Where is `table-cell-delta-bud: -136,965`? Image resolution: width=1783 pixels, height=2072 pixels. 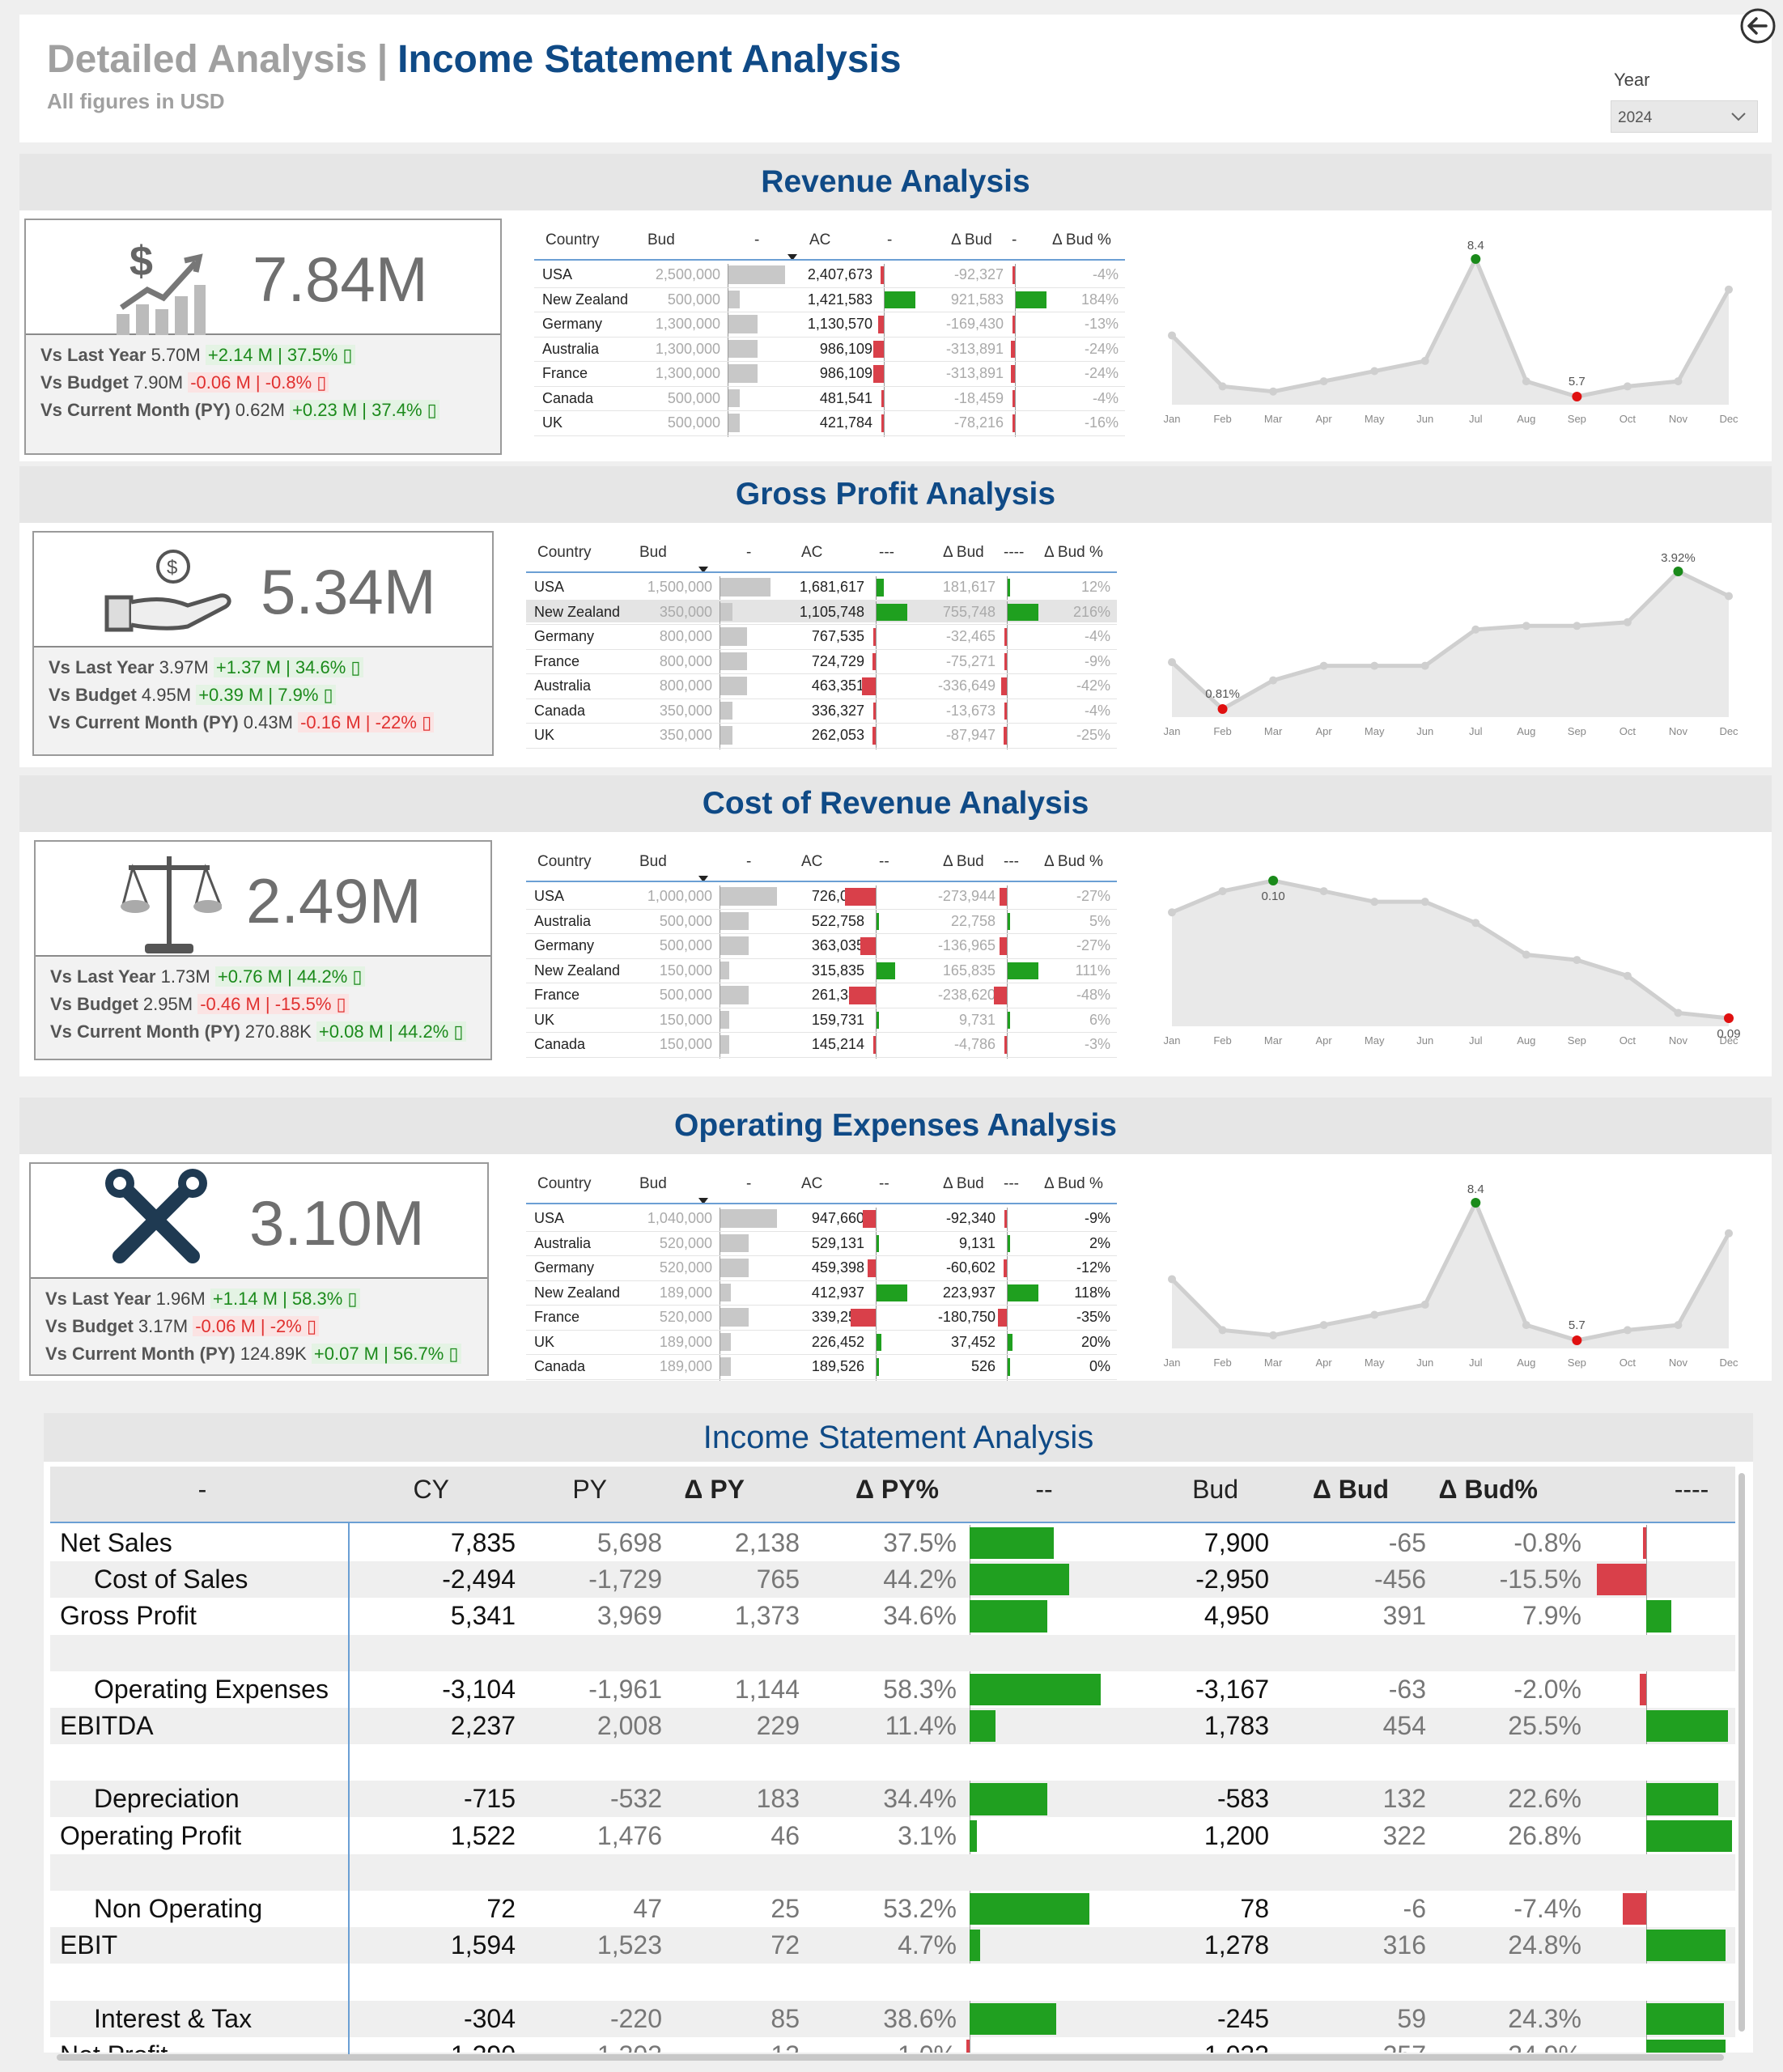 table-cell-delta-bud: -136,965 is located at coordinates (966, 945).